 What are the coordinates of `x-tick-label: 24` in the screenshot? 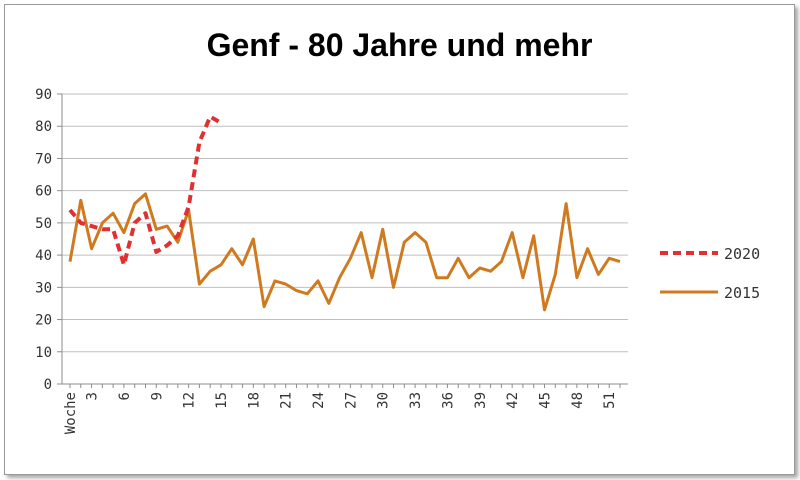 It's located at (319, 400).